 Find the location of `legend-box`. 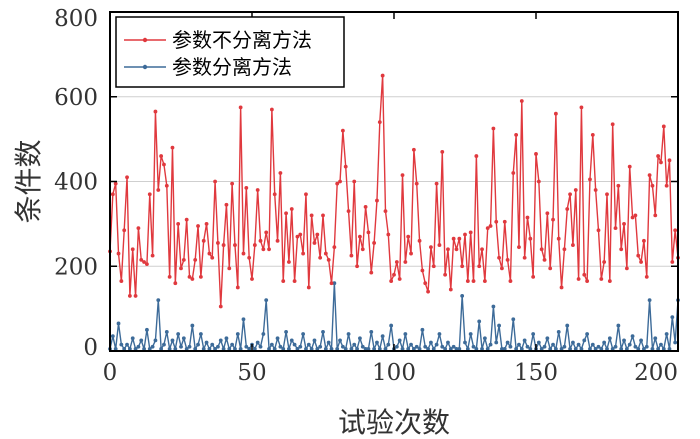

legend-box is located at coordinates (230, 52).